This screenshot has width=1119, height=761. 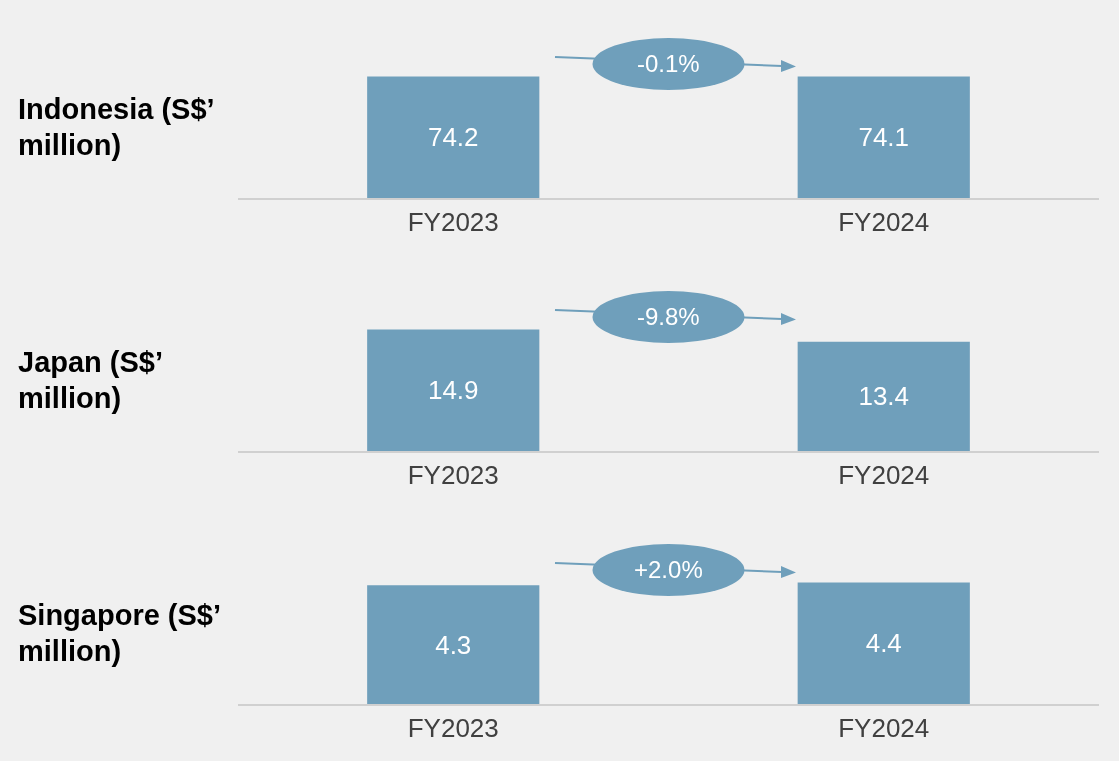 I want to click on annotation: +2.0%, so click(x=668, y=569).